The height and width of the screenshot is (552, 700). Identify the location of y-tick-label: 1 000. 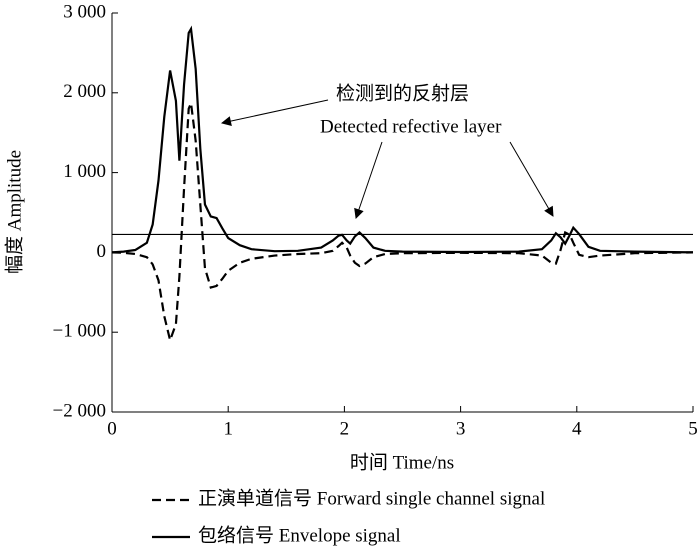
(84, 171).